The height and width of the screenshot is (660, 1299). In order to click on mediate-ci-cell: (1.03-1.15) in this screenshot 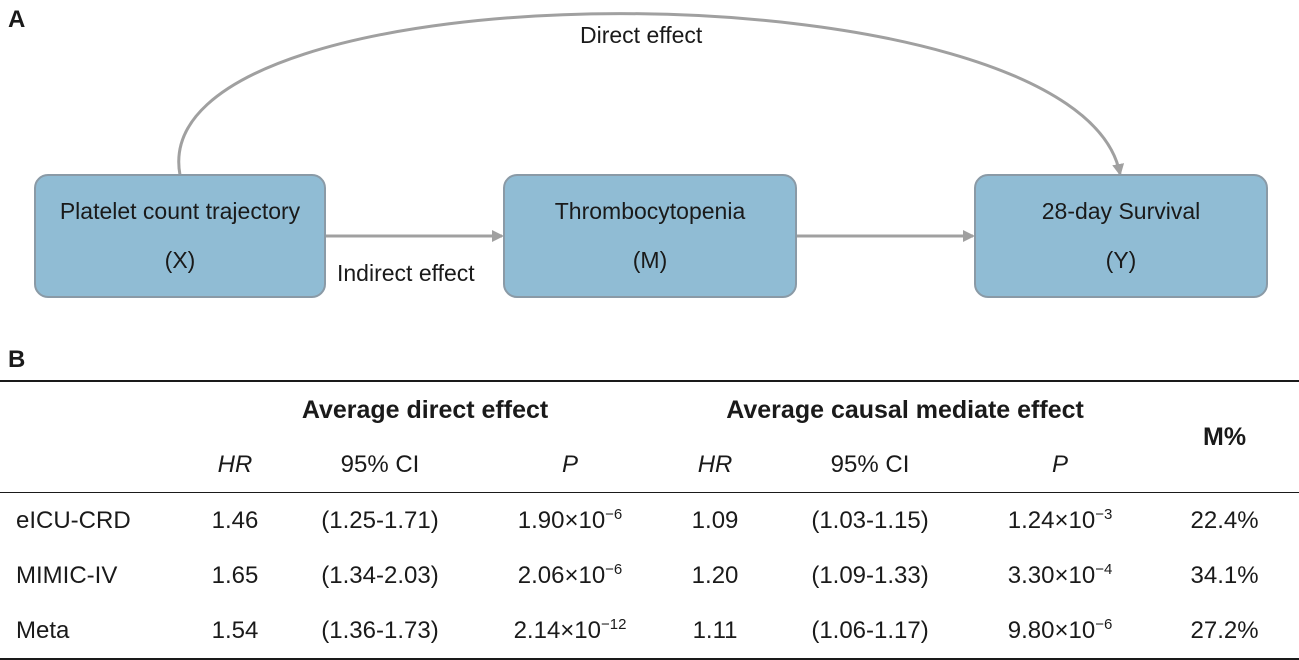, I will do `click(870, 520)`.